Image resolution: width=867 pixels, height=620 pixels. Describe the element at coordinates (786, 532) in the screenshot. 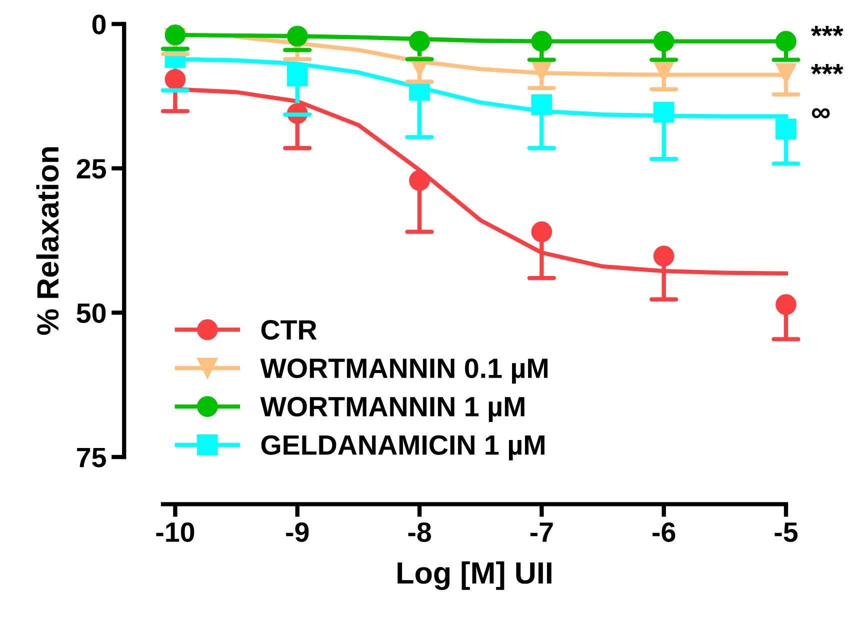

I see `x-tick-label: -5` at that location.